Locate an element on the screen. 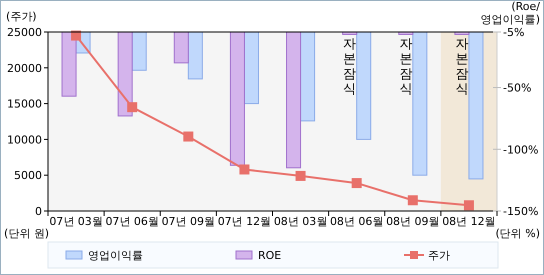 This screenshot has width=544, height=275. y-tick-label: 0 is located at coordinates (38, 211).